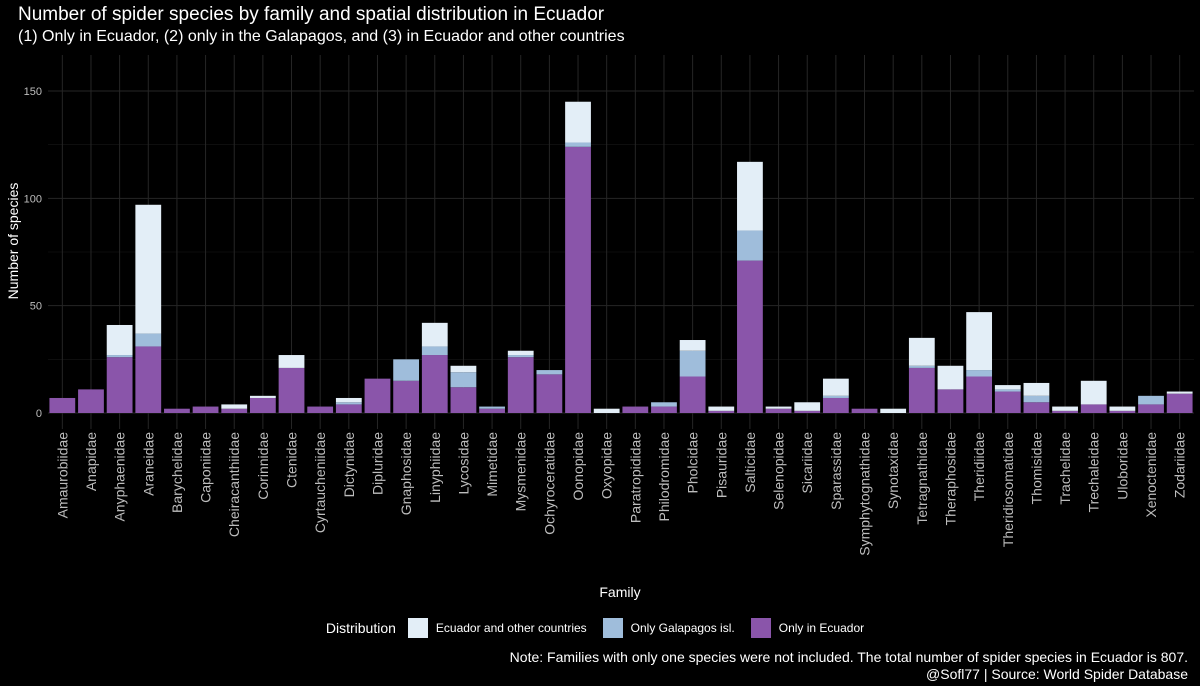 The image size is (1200, 686). Describe the element at coordinates (635, 477) in the screenshot. I see `x-tick-label: Paratropididae` at that location.